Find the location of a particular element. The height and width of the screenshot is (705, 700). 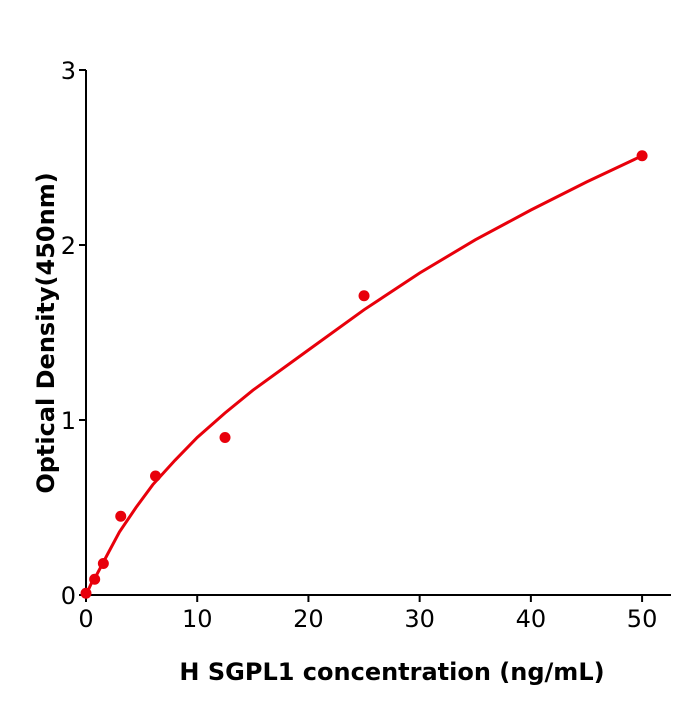

x-tick-label: 20 is located at coordinates (308, 619).